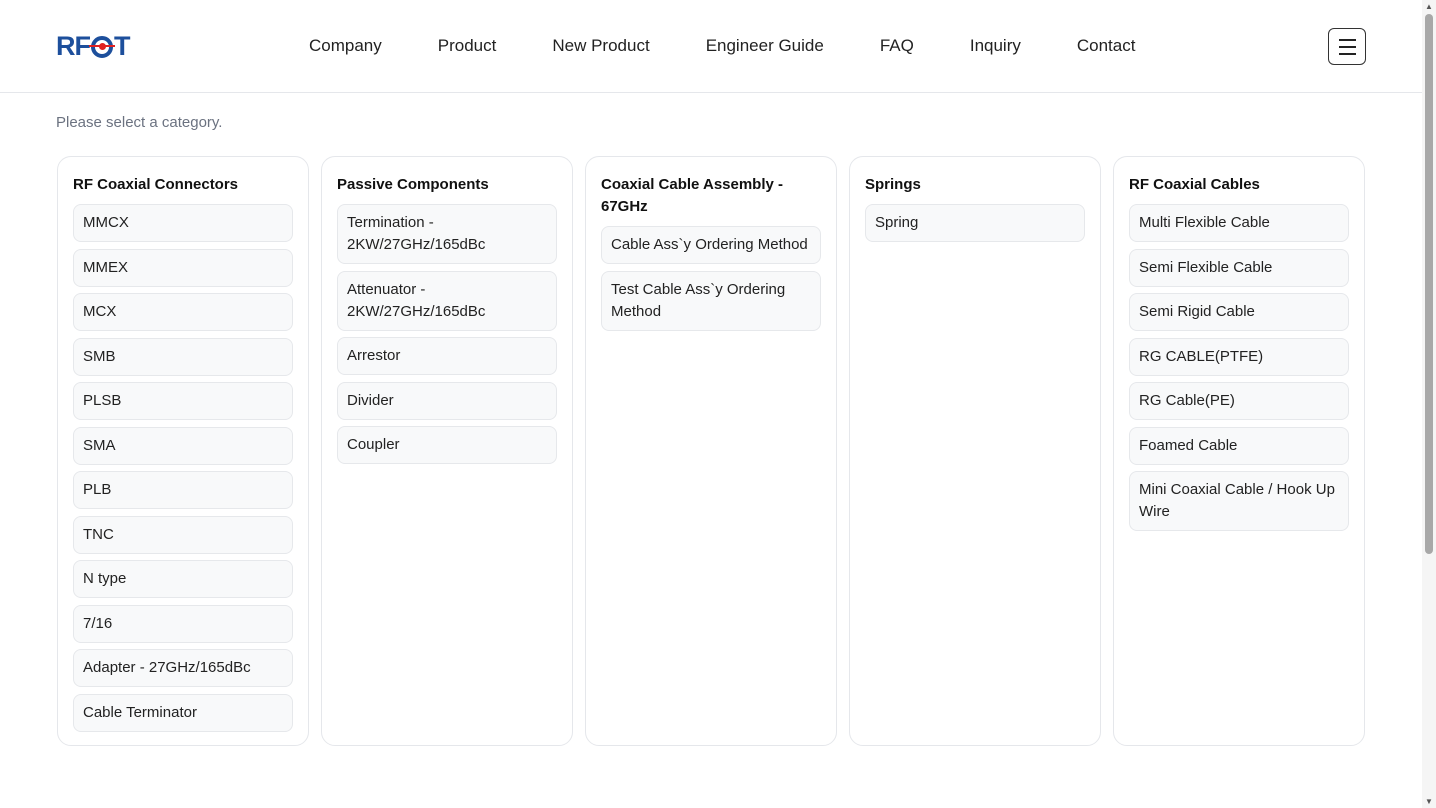 The height and width of the screenshot is (808, 1436). I want to click on nav-inquiry: Inquiry, so click(995, 45).